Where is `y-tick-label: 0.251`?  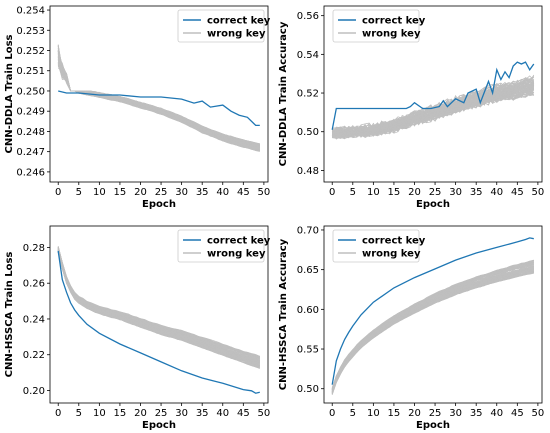 y-tick-label: 0.251 is located at coordinates (30, 71).